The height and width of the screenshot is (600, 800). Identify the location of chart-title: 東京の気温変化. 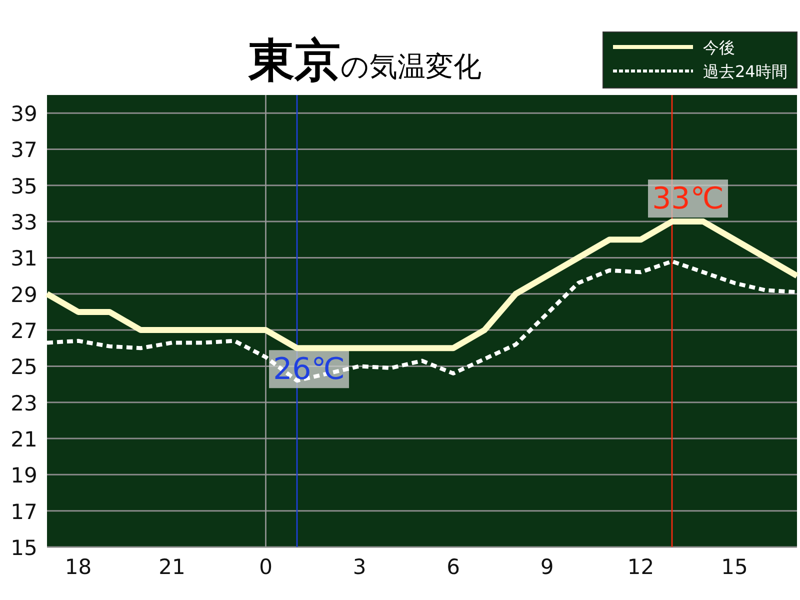
(365, 60).